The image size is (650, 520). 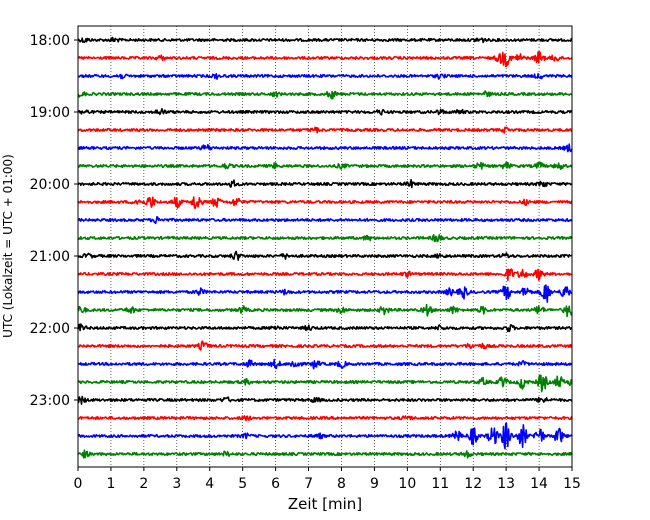 I want to click on y-tick-label: 19:00, so click(x=50, y=113).